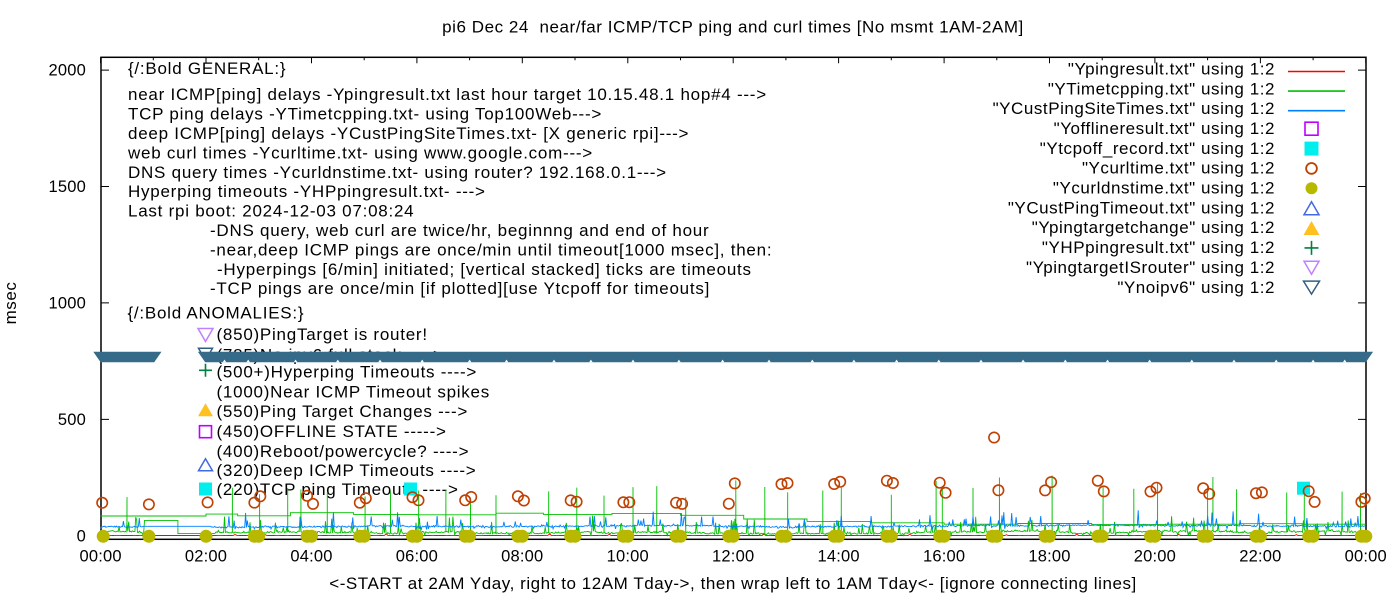 The image size is (1400, 605). Describe the element at coordinates (1155, 557) in the screenshot. I see `svg-text: 20:00` at that location.